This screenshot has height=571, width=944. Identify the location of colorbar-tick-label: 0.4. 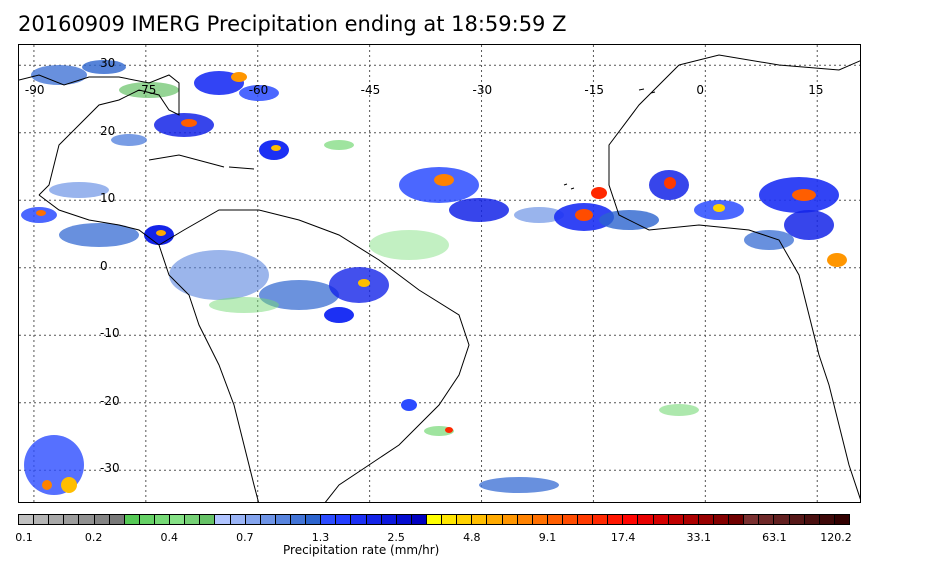
(169, 537).